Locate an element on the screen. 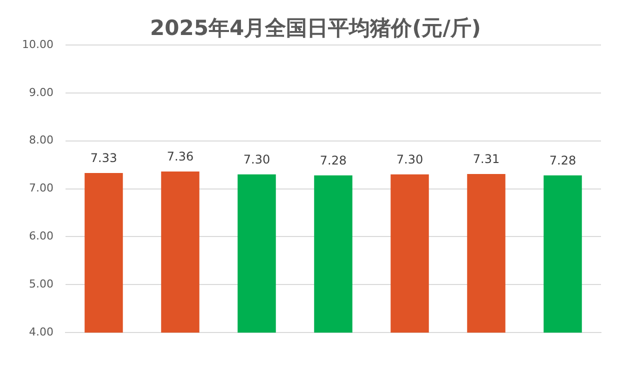  data-label: 7.36 is located at coordinates (180, 157).